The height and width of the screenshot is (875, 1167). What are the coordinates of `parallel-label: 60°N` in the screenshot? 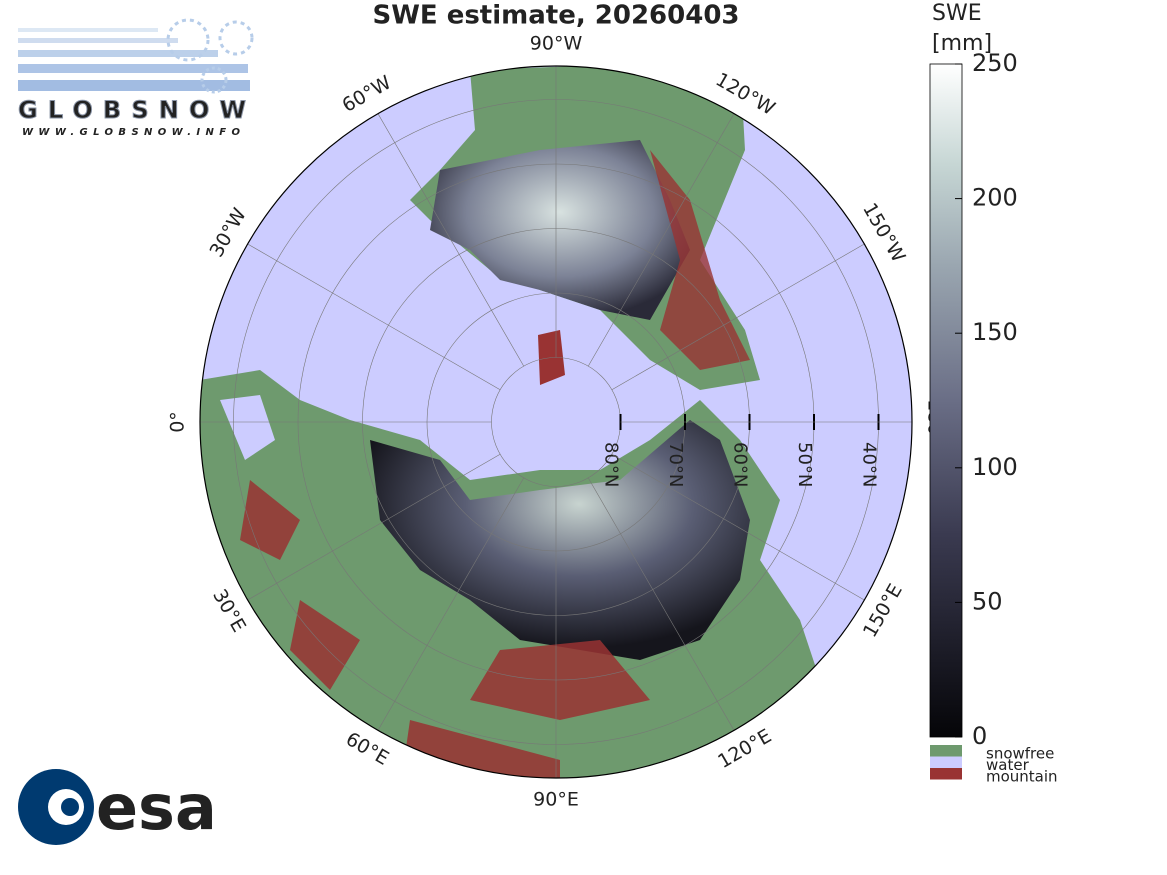 It's located at (740, 464).